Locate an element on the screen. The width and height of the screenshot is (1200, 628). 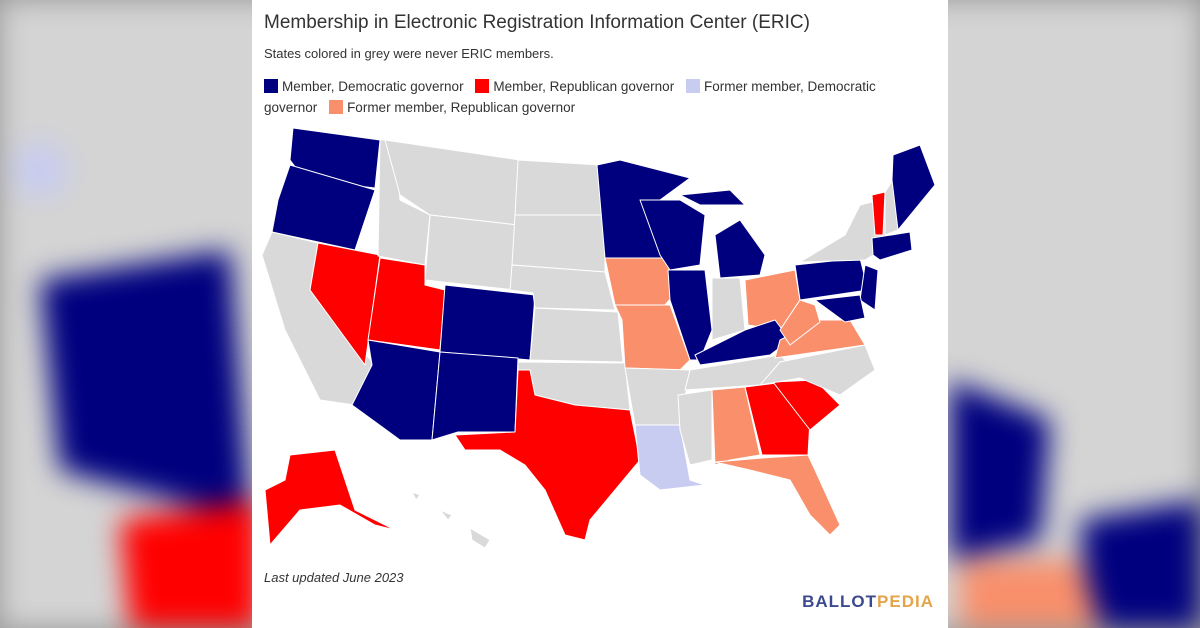
legend-item: Member, Democratic governor is located at coordinates (364, 86).